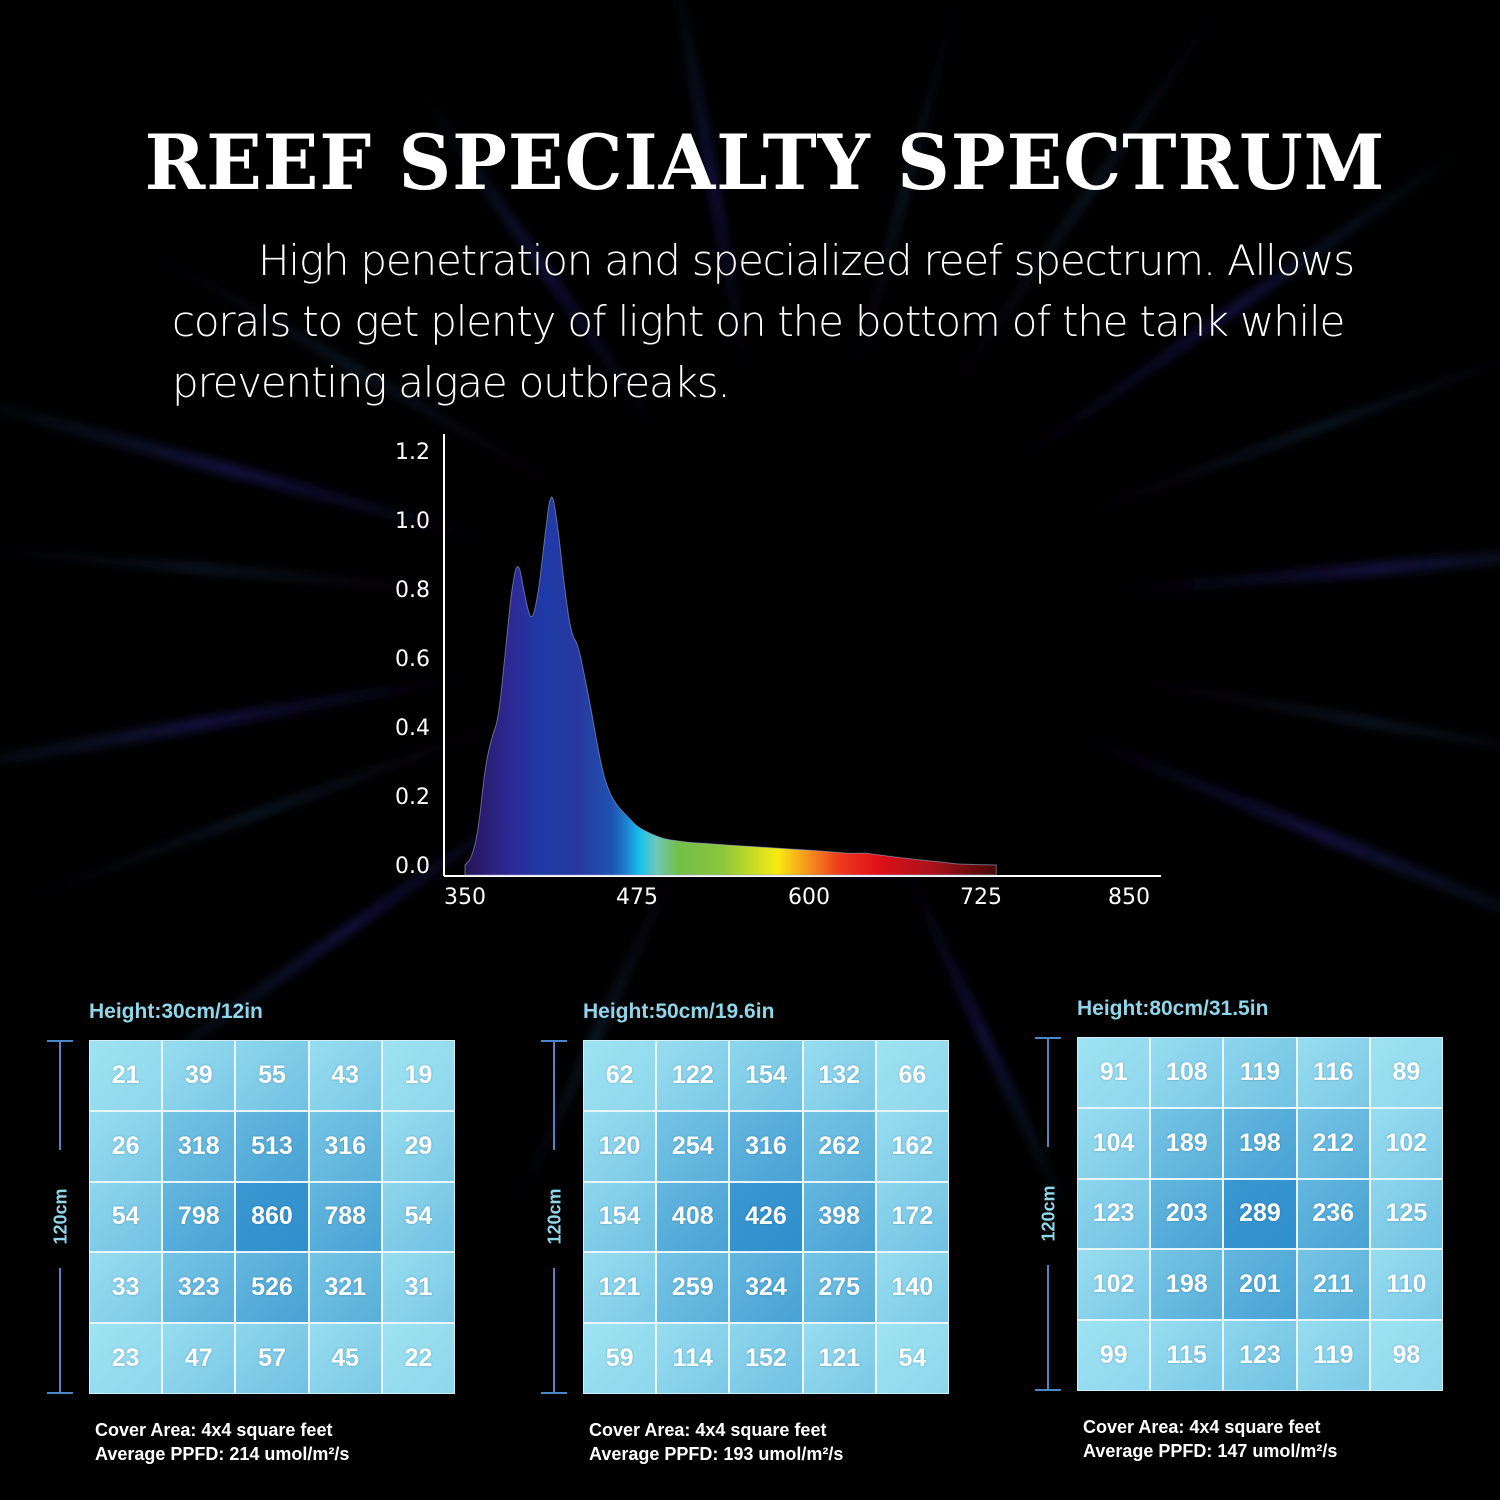  What do you see at coordinates (693, 1288) in the screenshot?
I see `ppfd-cell: 259` at bounding box center [693, 1288].